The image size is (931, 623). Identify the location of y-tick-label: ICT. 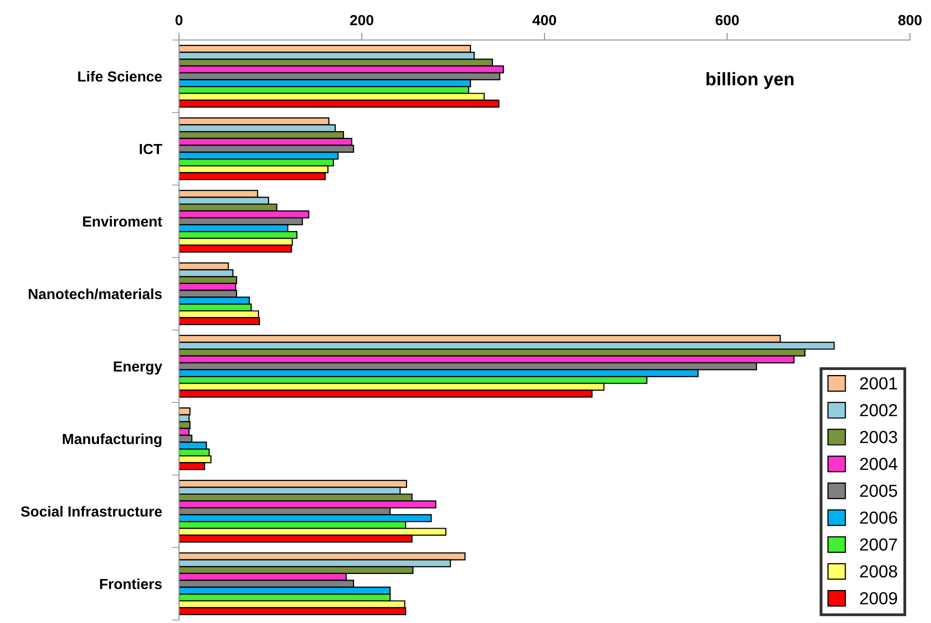
(151, 149).